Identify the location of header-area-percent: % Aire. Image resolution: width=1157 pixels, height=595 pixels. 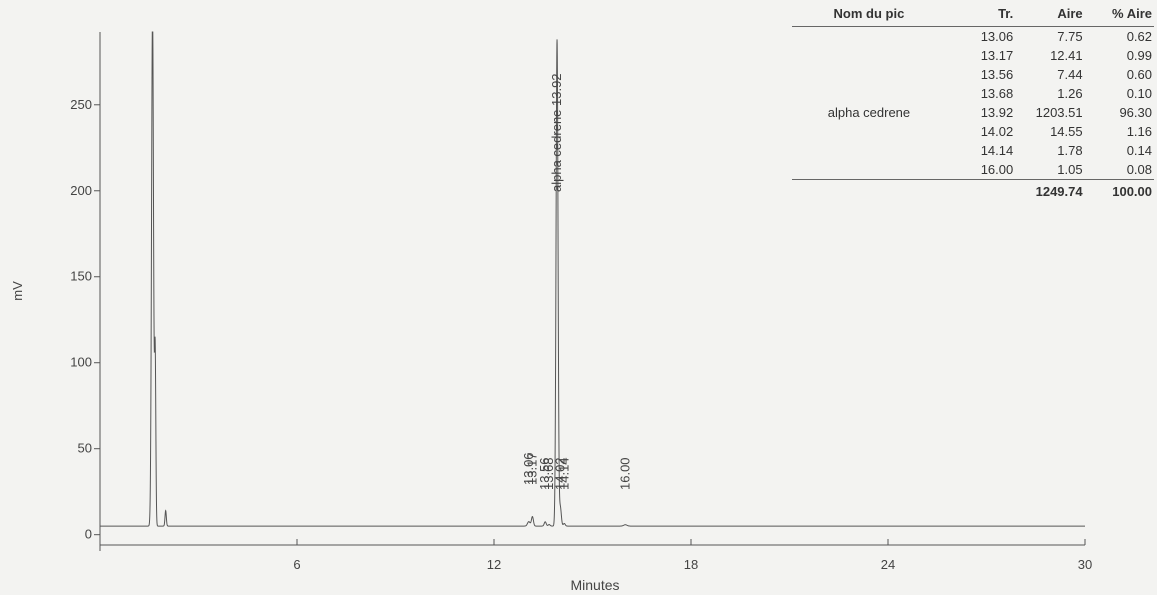
(1119, 13).